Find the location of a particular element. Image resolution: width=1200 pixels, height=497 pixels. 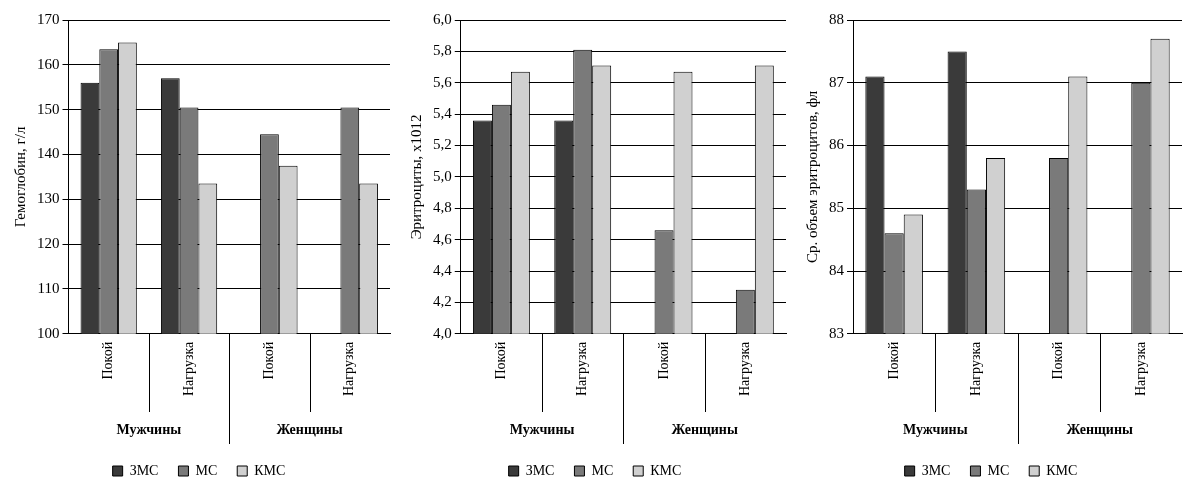

y-tick-label: 110 is located at coordinates (48, 287).